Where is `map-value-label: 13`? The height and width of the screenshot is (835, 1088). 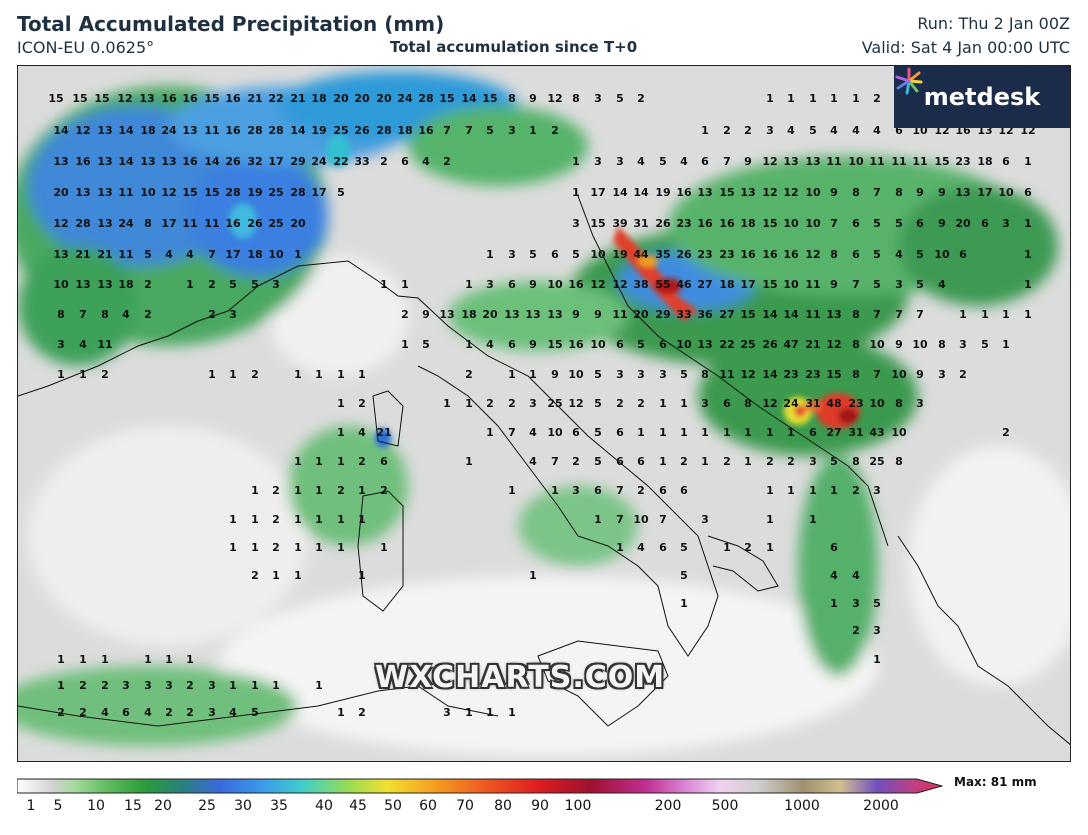
map-value-label: 13 is located at coordinates (168, 161).